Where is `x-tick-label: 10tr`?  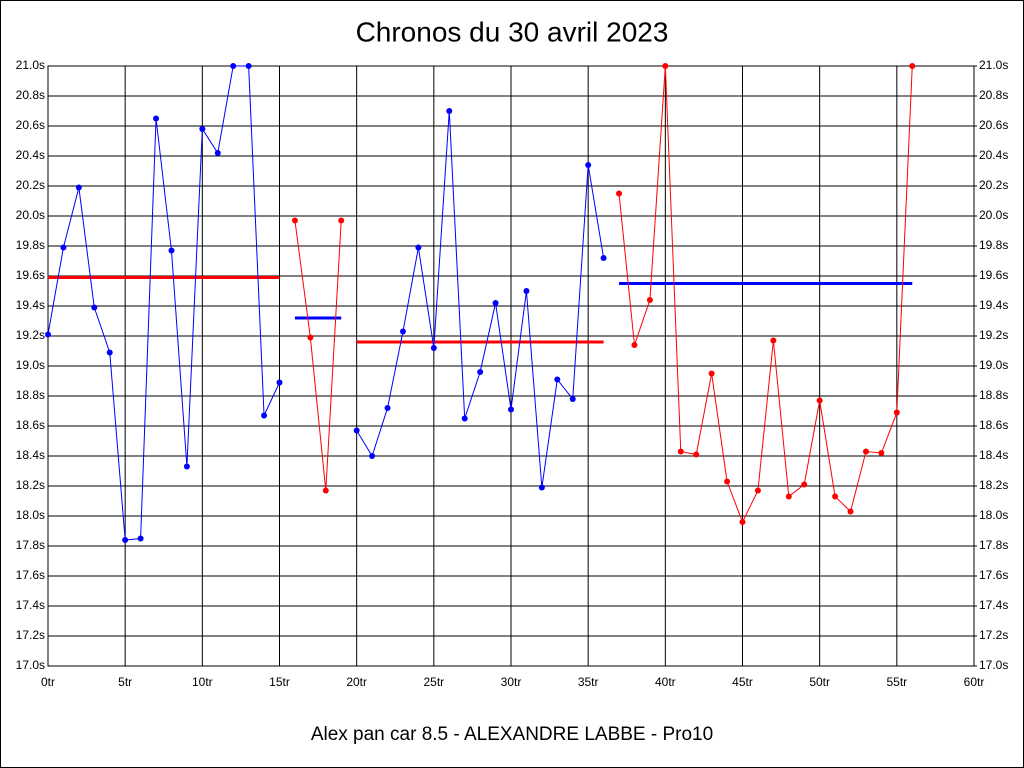
x-tick-label: 10tr is located at coordinates (202, 682).